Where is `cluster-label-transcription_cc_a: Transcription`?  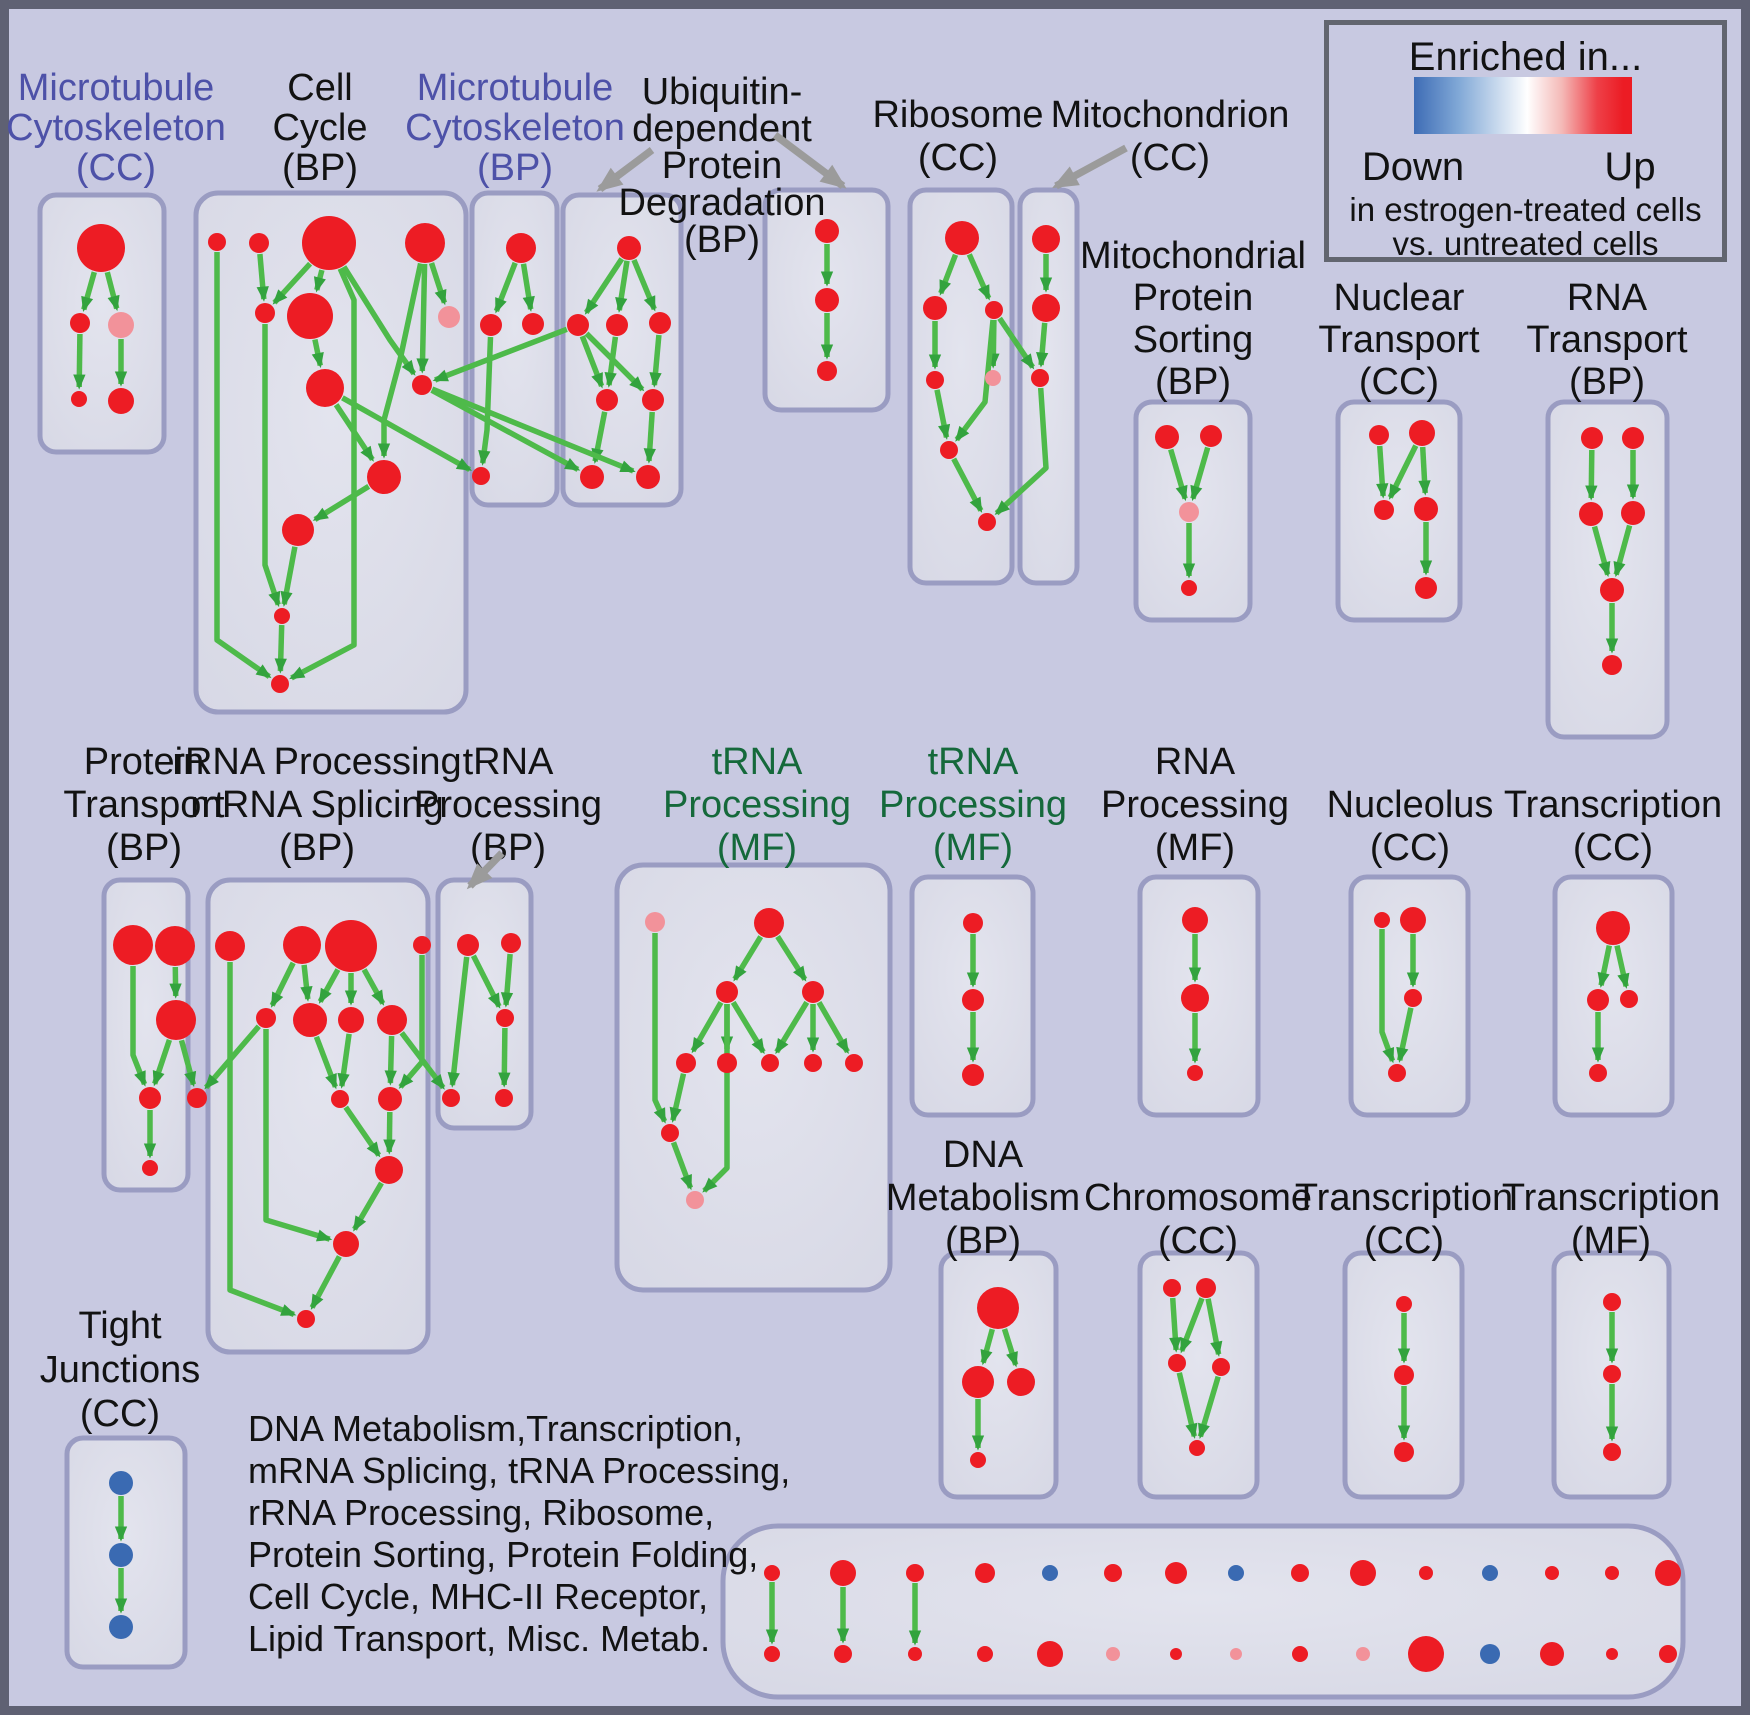 cluster-label-transcription_cc_a: Transcription is located at coordinates (1613, 805).